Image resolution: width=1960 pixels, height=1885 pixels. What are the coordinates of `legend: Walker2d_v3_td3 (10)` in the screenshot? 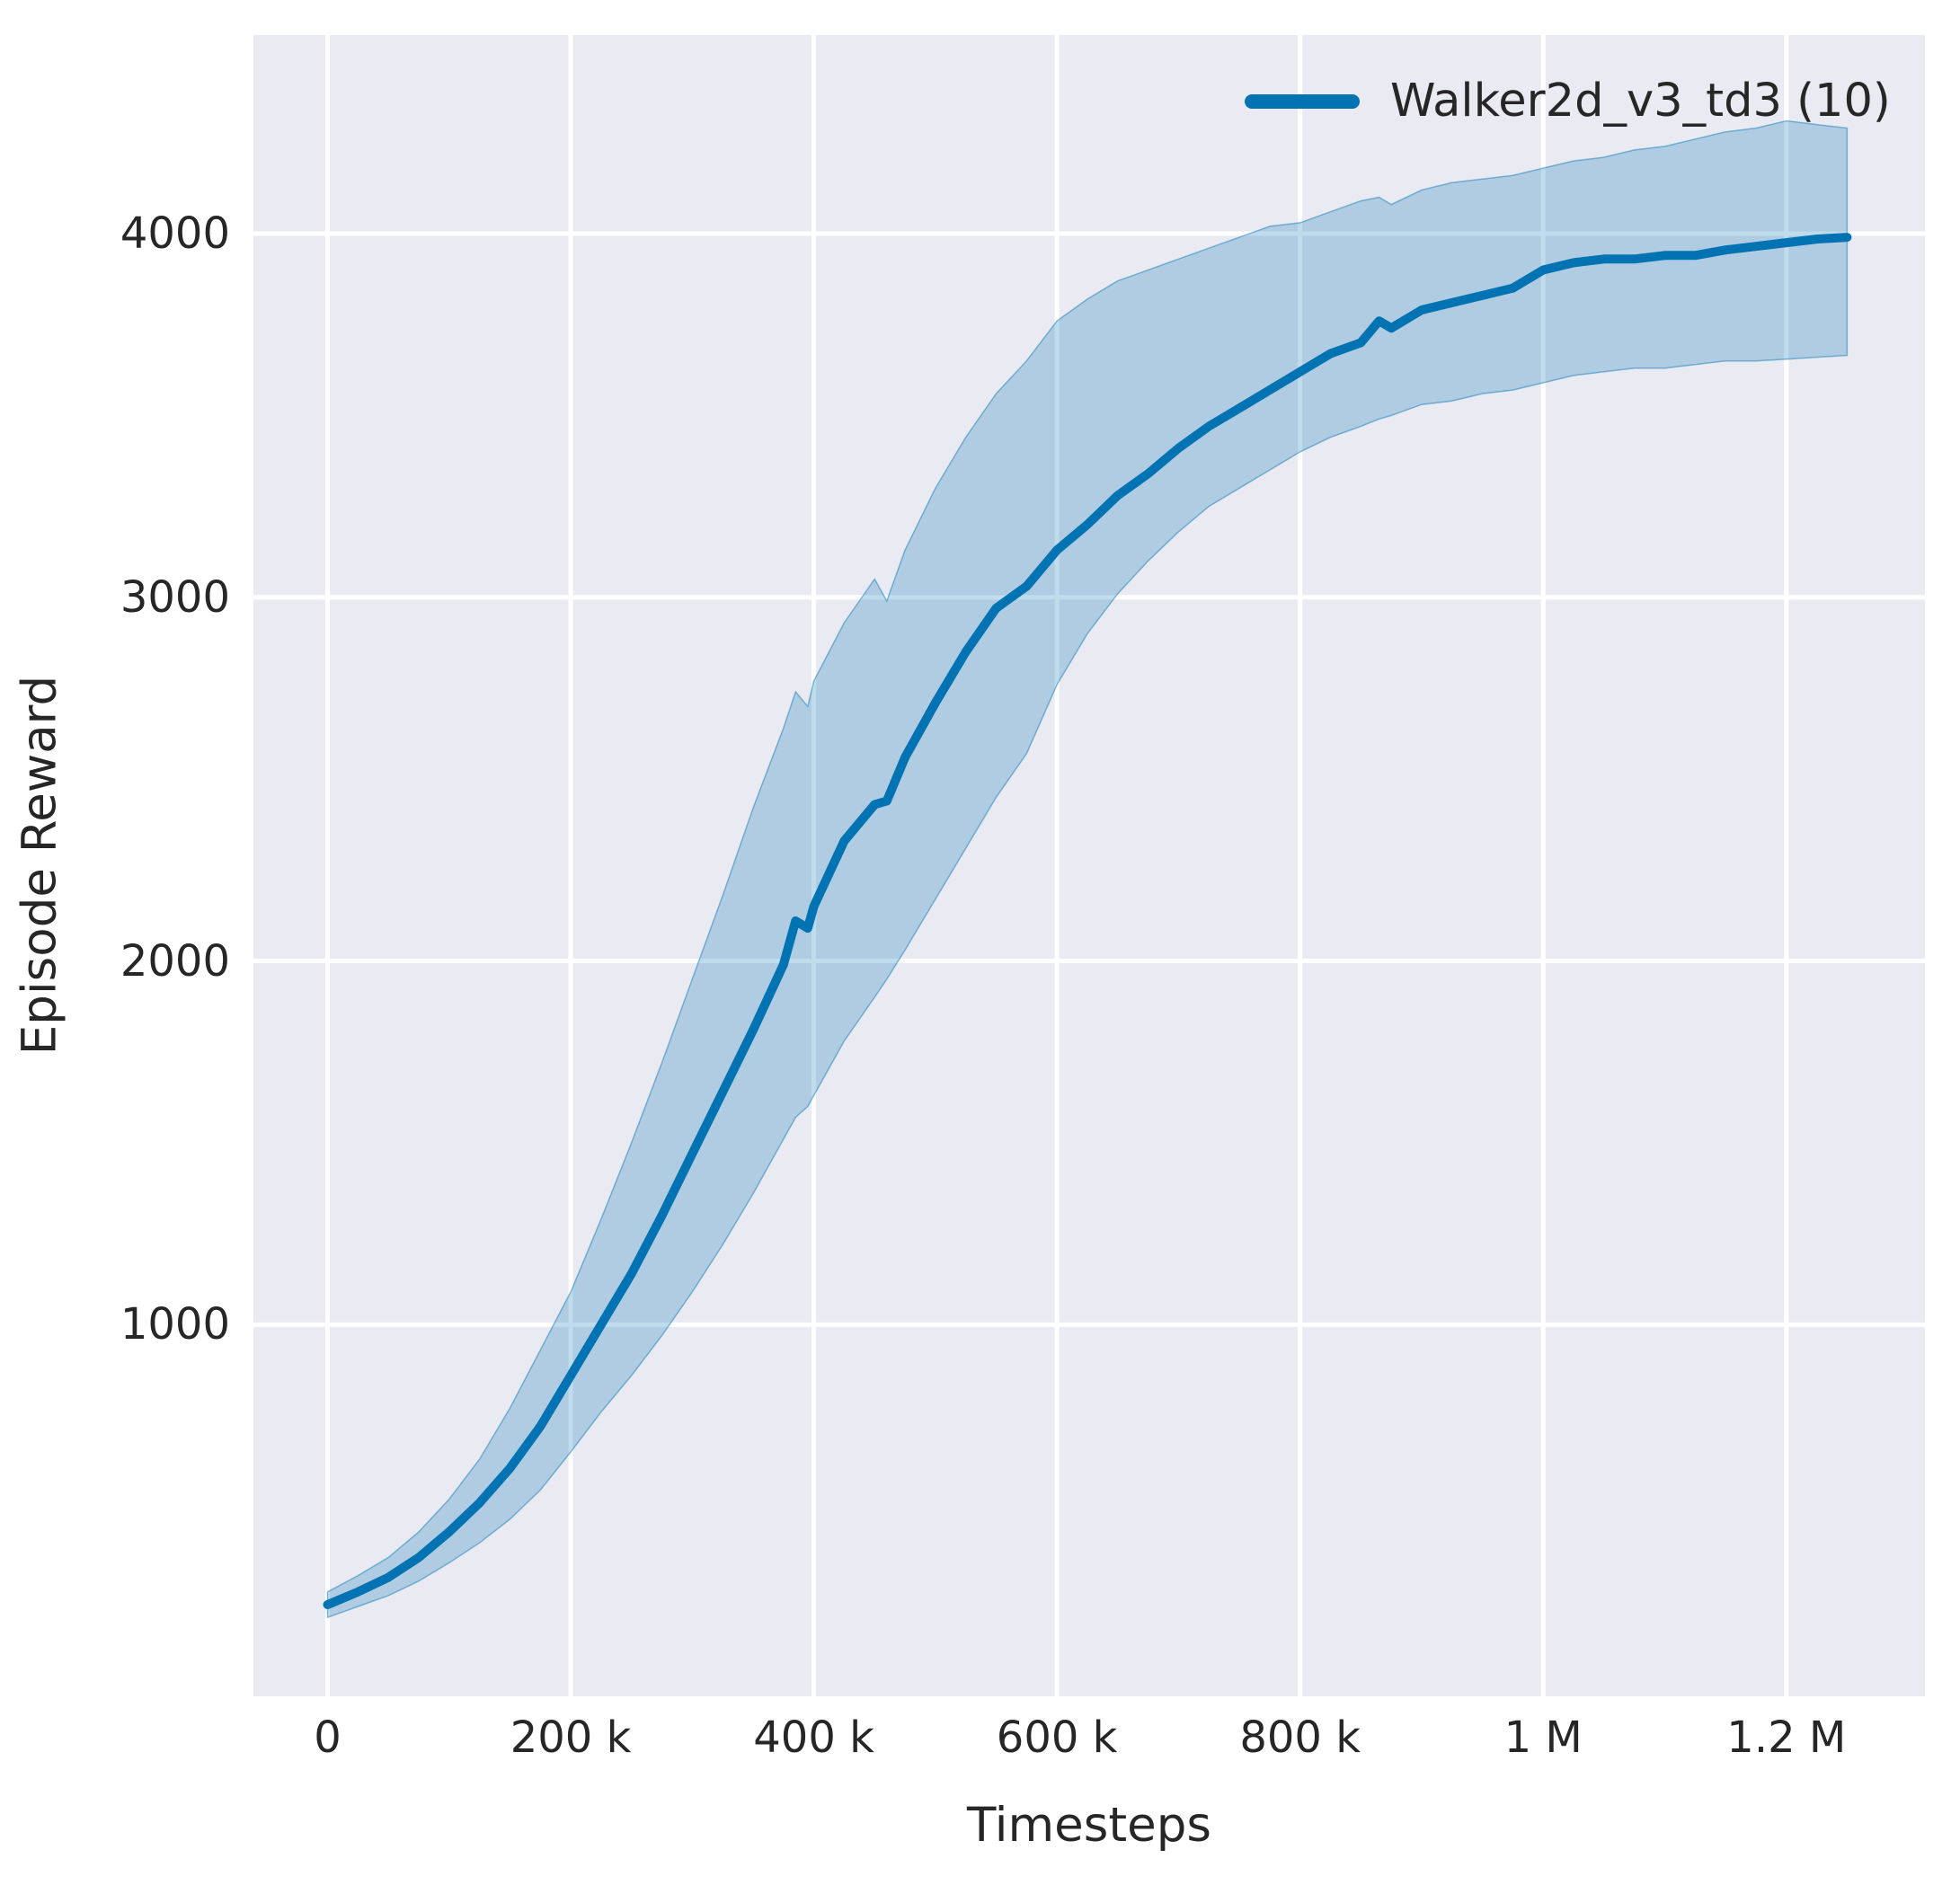 It's located at (1568, 101).